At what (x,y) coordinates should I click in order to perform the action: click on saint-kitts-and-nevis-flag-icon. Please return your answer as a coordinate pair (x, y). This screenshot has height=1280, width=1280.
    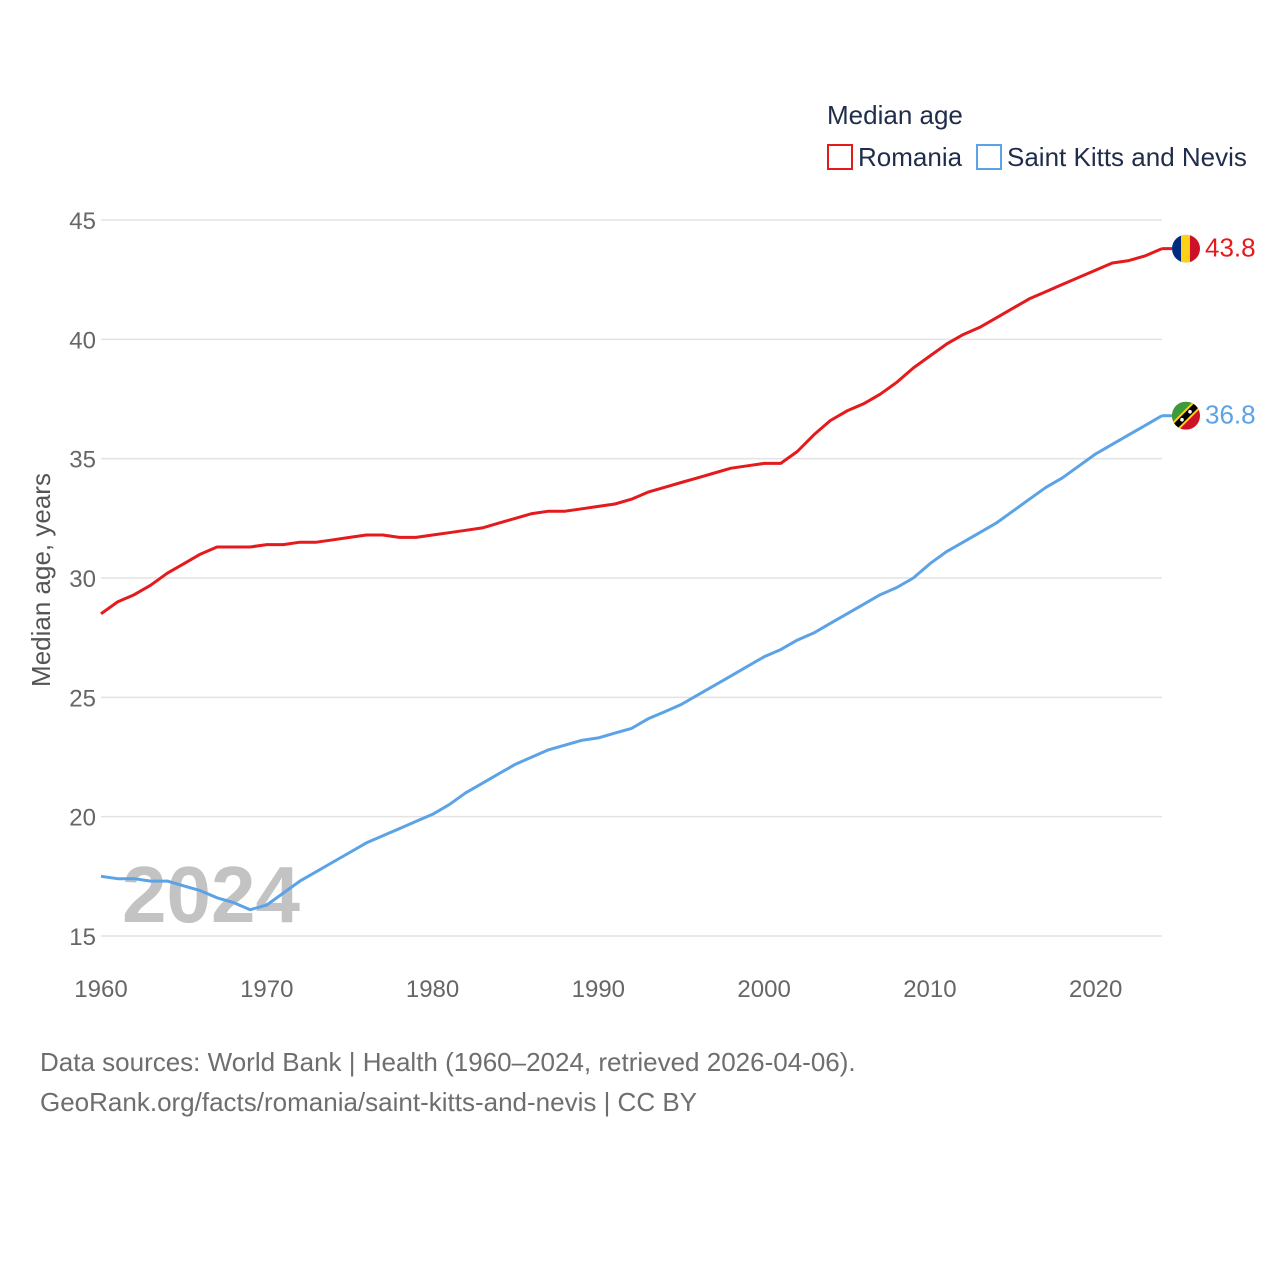
    Looking at the image, I should click on (1186, 415).